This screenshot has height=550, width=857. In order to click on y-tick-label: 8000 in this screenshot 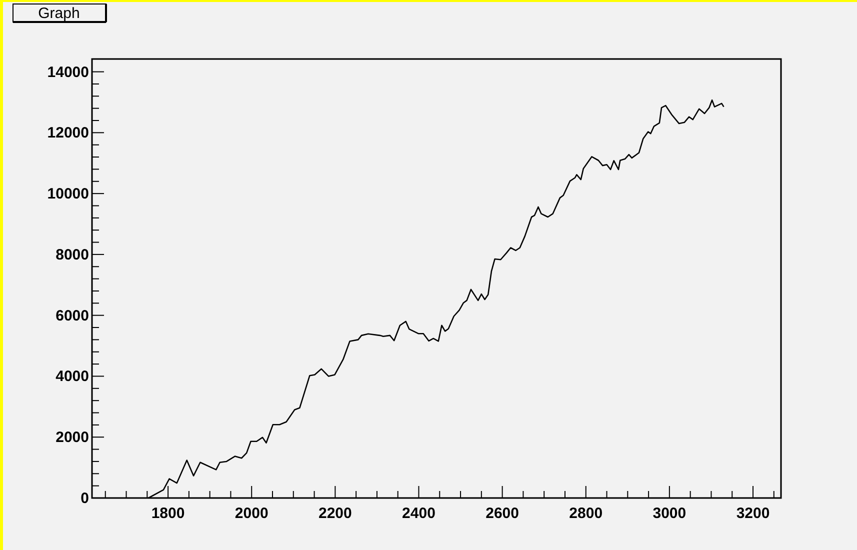, I will do `click(72, 255)`.